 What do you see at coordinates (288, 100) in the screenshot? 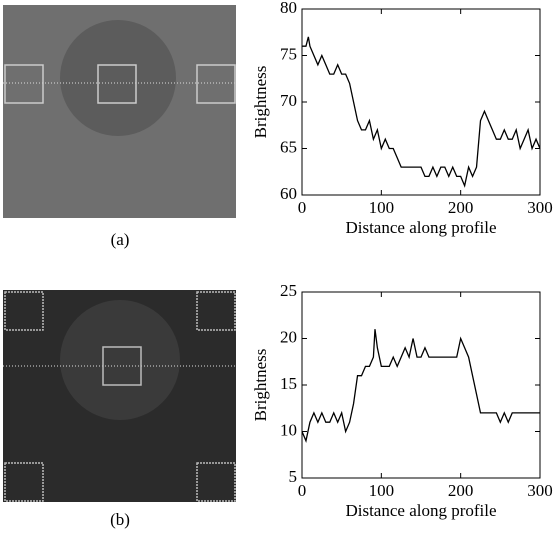
I see `y-tick-label: 70` at bounding box center [288, 100].